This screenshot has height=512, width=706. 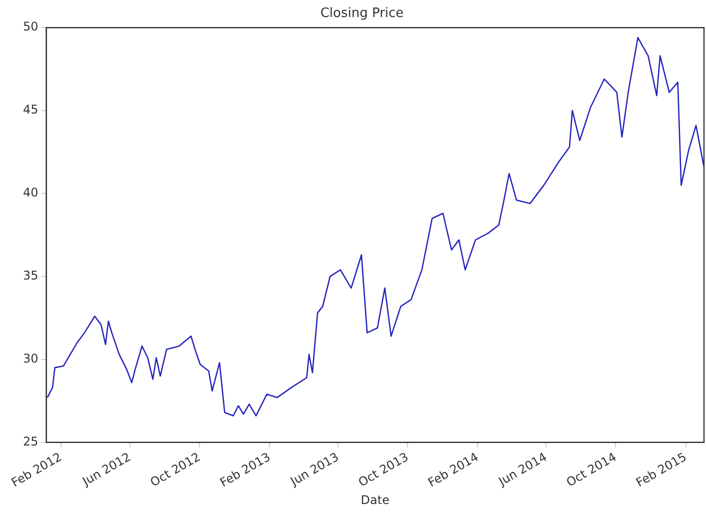 I want to click on y-tick-label: 50, so click(x=30, y=27).